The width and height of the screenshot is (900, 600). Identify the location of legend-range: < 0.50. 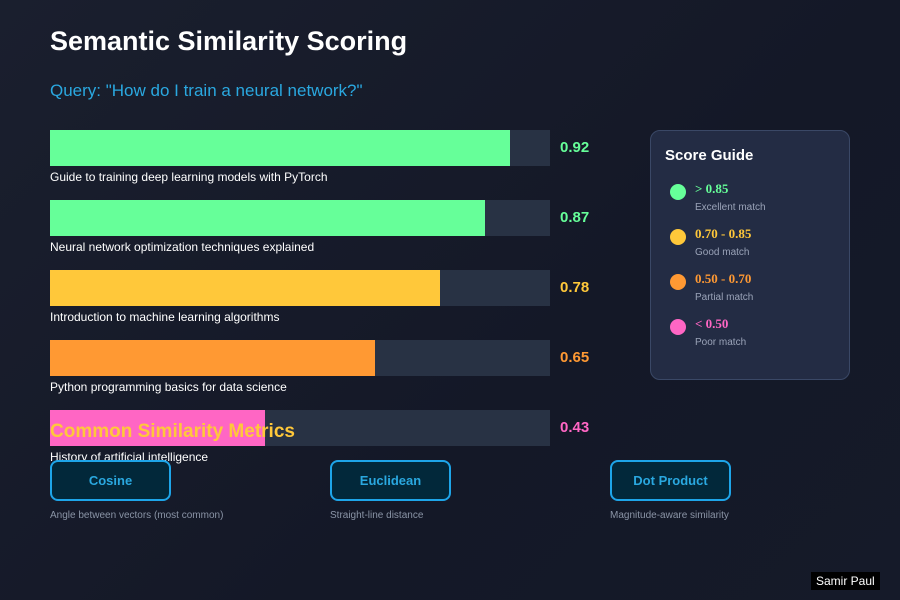
(712, 323).